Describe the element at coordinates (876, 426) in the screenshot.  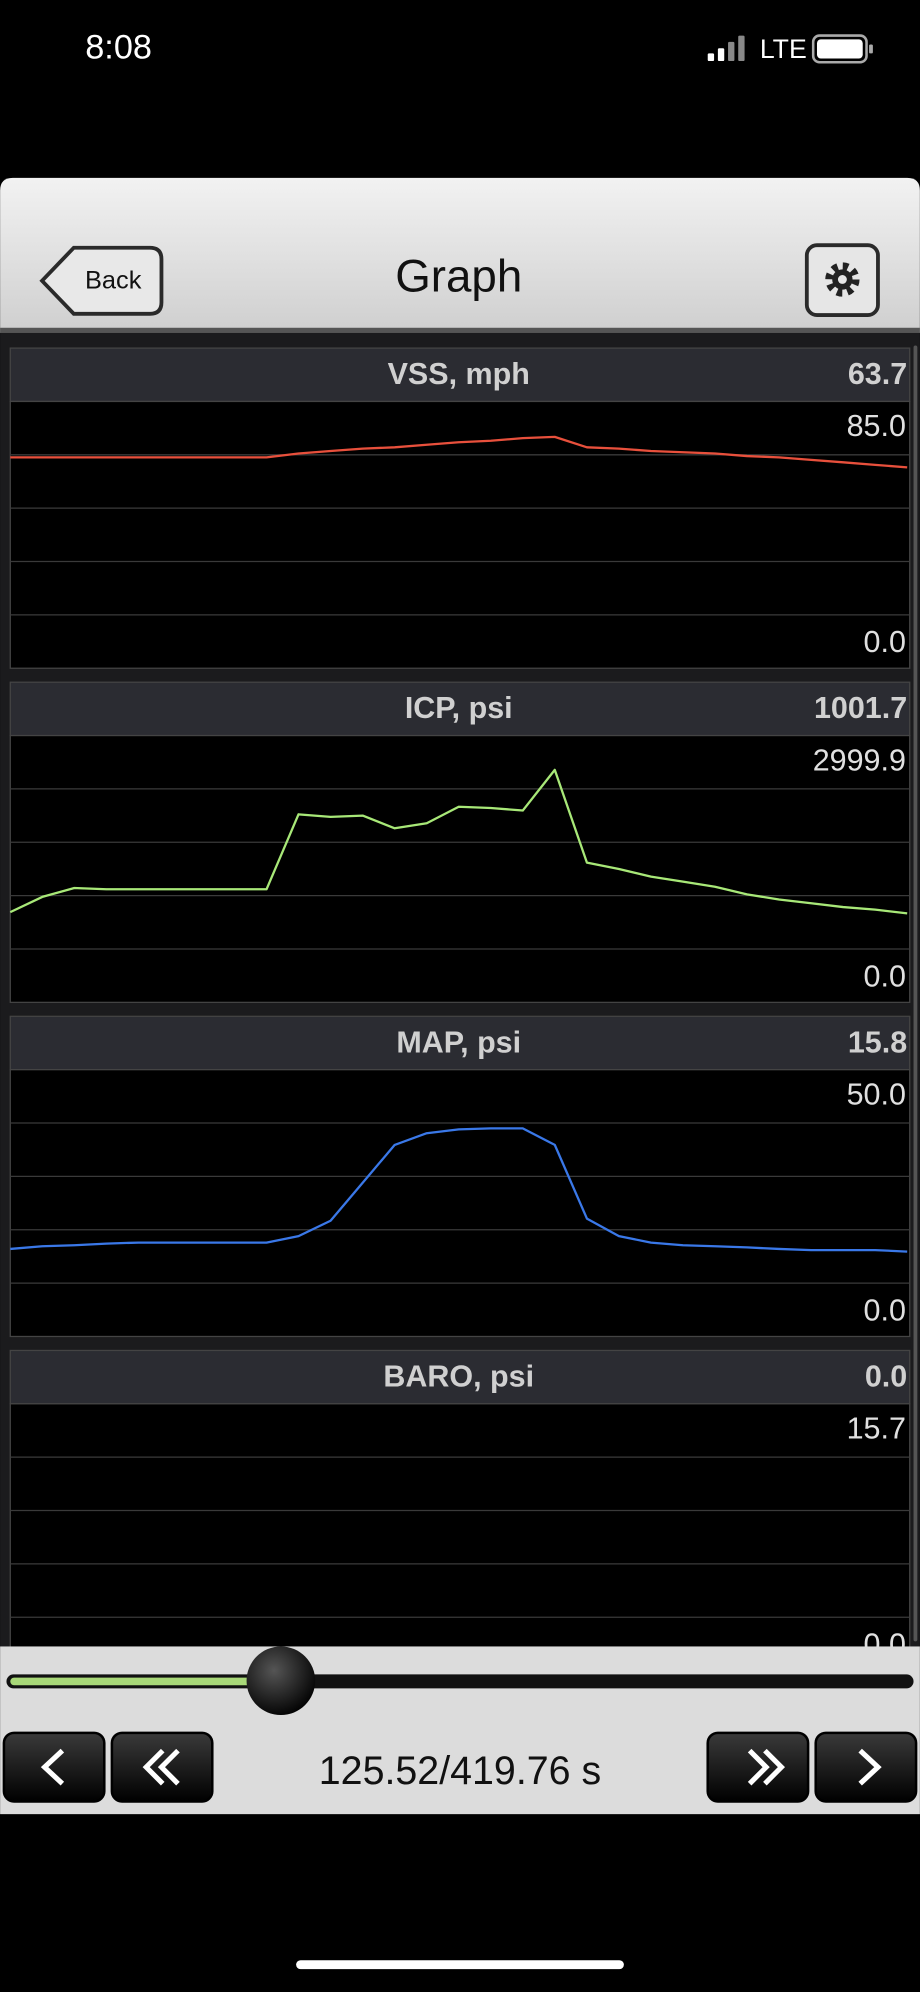
I see `y-tick-label: 85.0` at that location.